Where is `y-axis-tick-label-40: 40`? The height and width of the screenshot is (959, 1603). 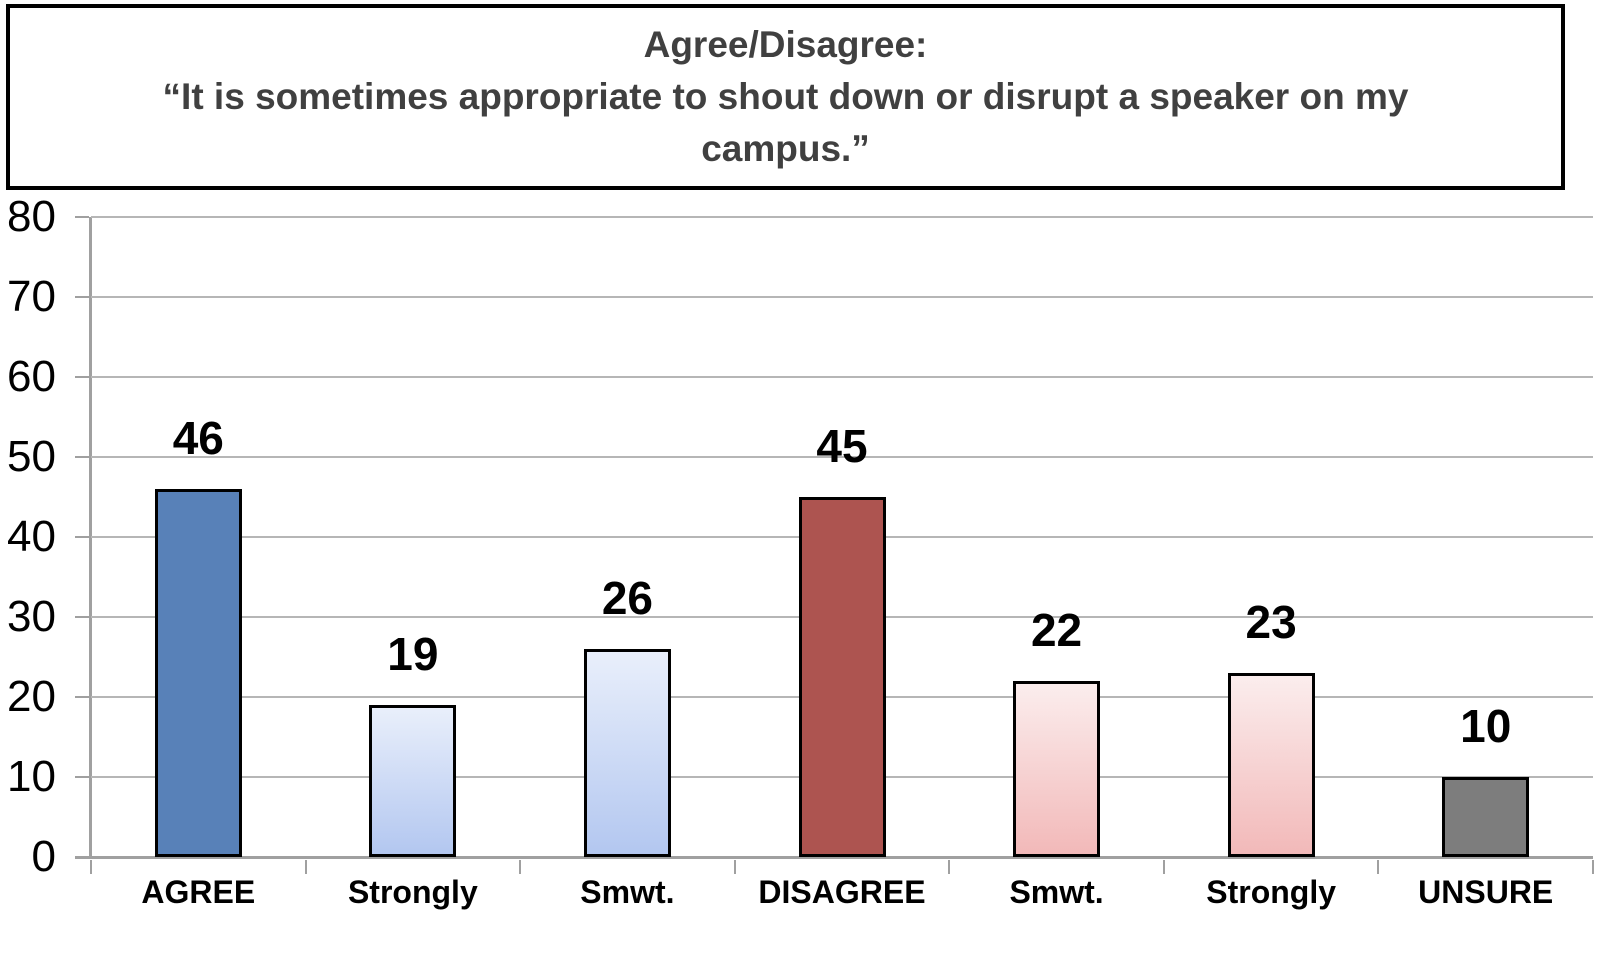
y-axis-tick-label-40: 40 is located at coordinates (31, 536).